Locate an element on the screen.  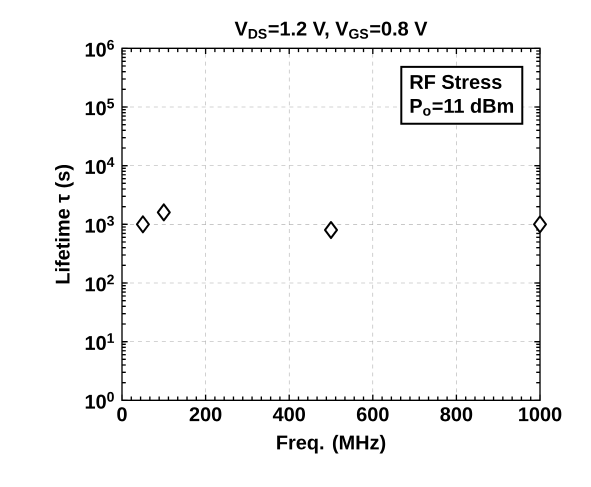
y-tick-label: 10$^{1}$ is located at coordinates (100, 341).